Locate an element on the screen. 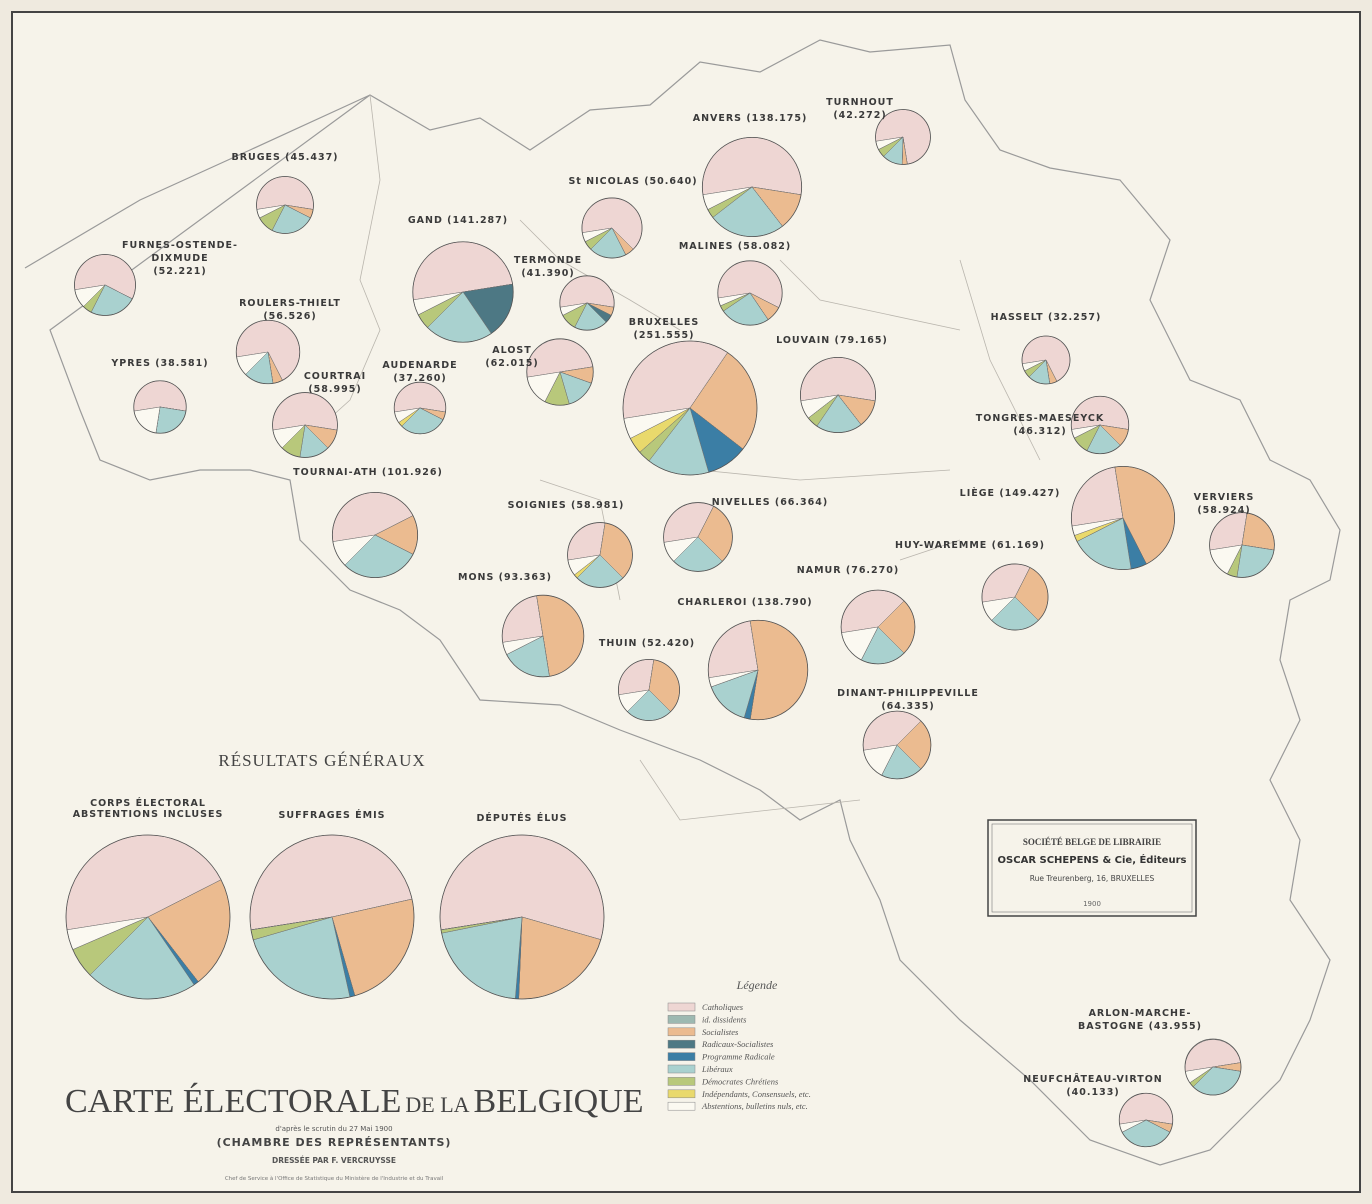  district-label: (46.312) is located at coordinates (1039, 431).